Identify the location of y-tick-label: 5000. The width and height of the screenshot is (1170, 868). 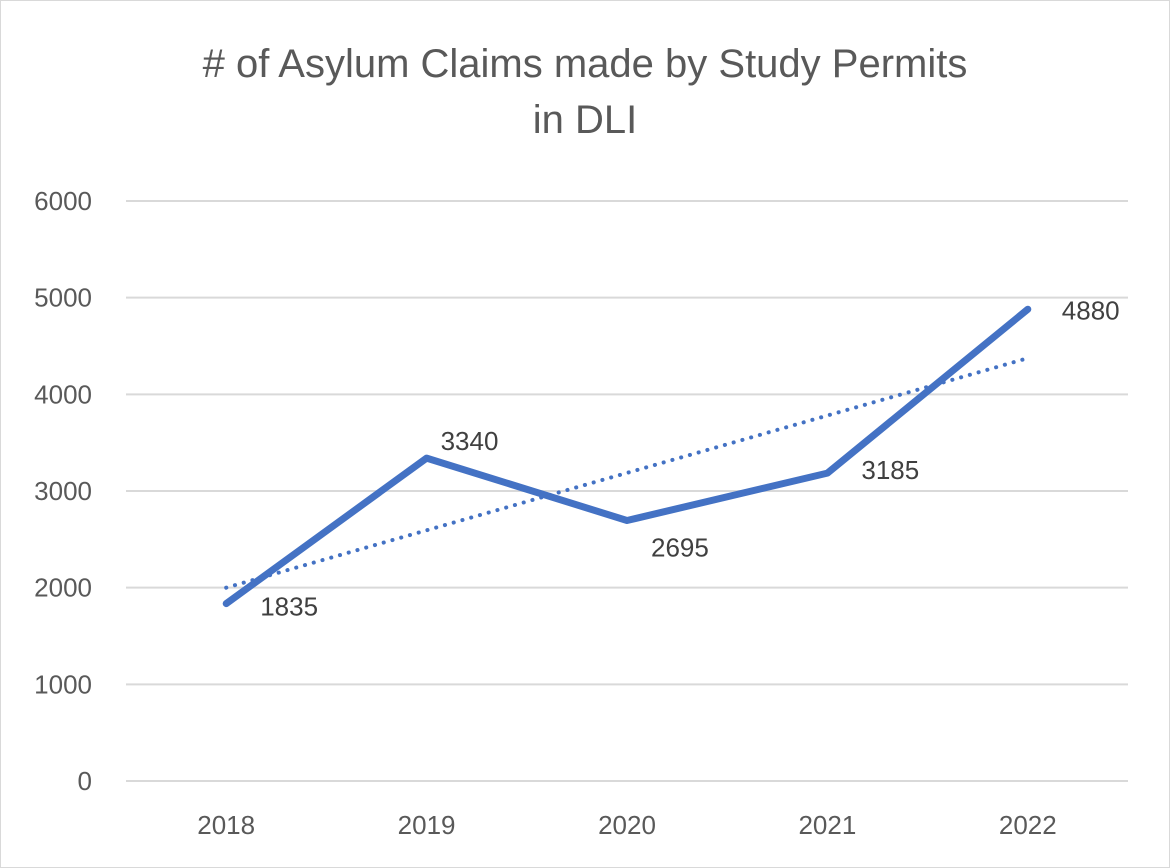
(63, 298).